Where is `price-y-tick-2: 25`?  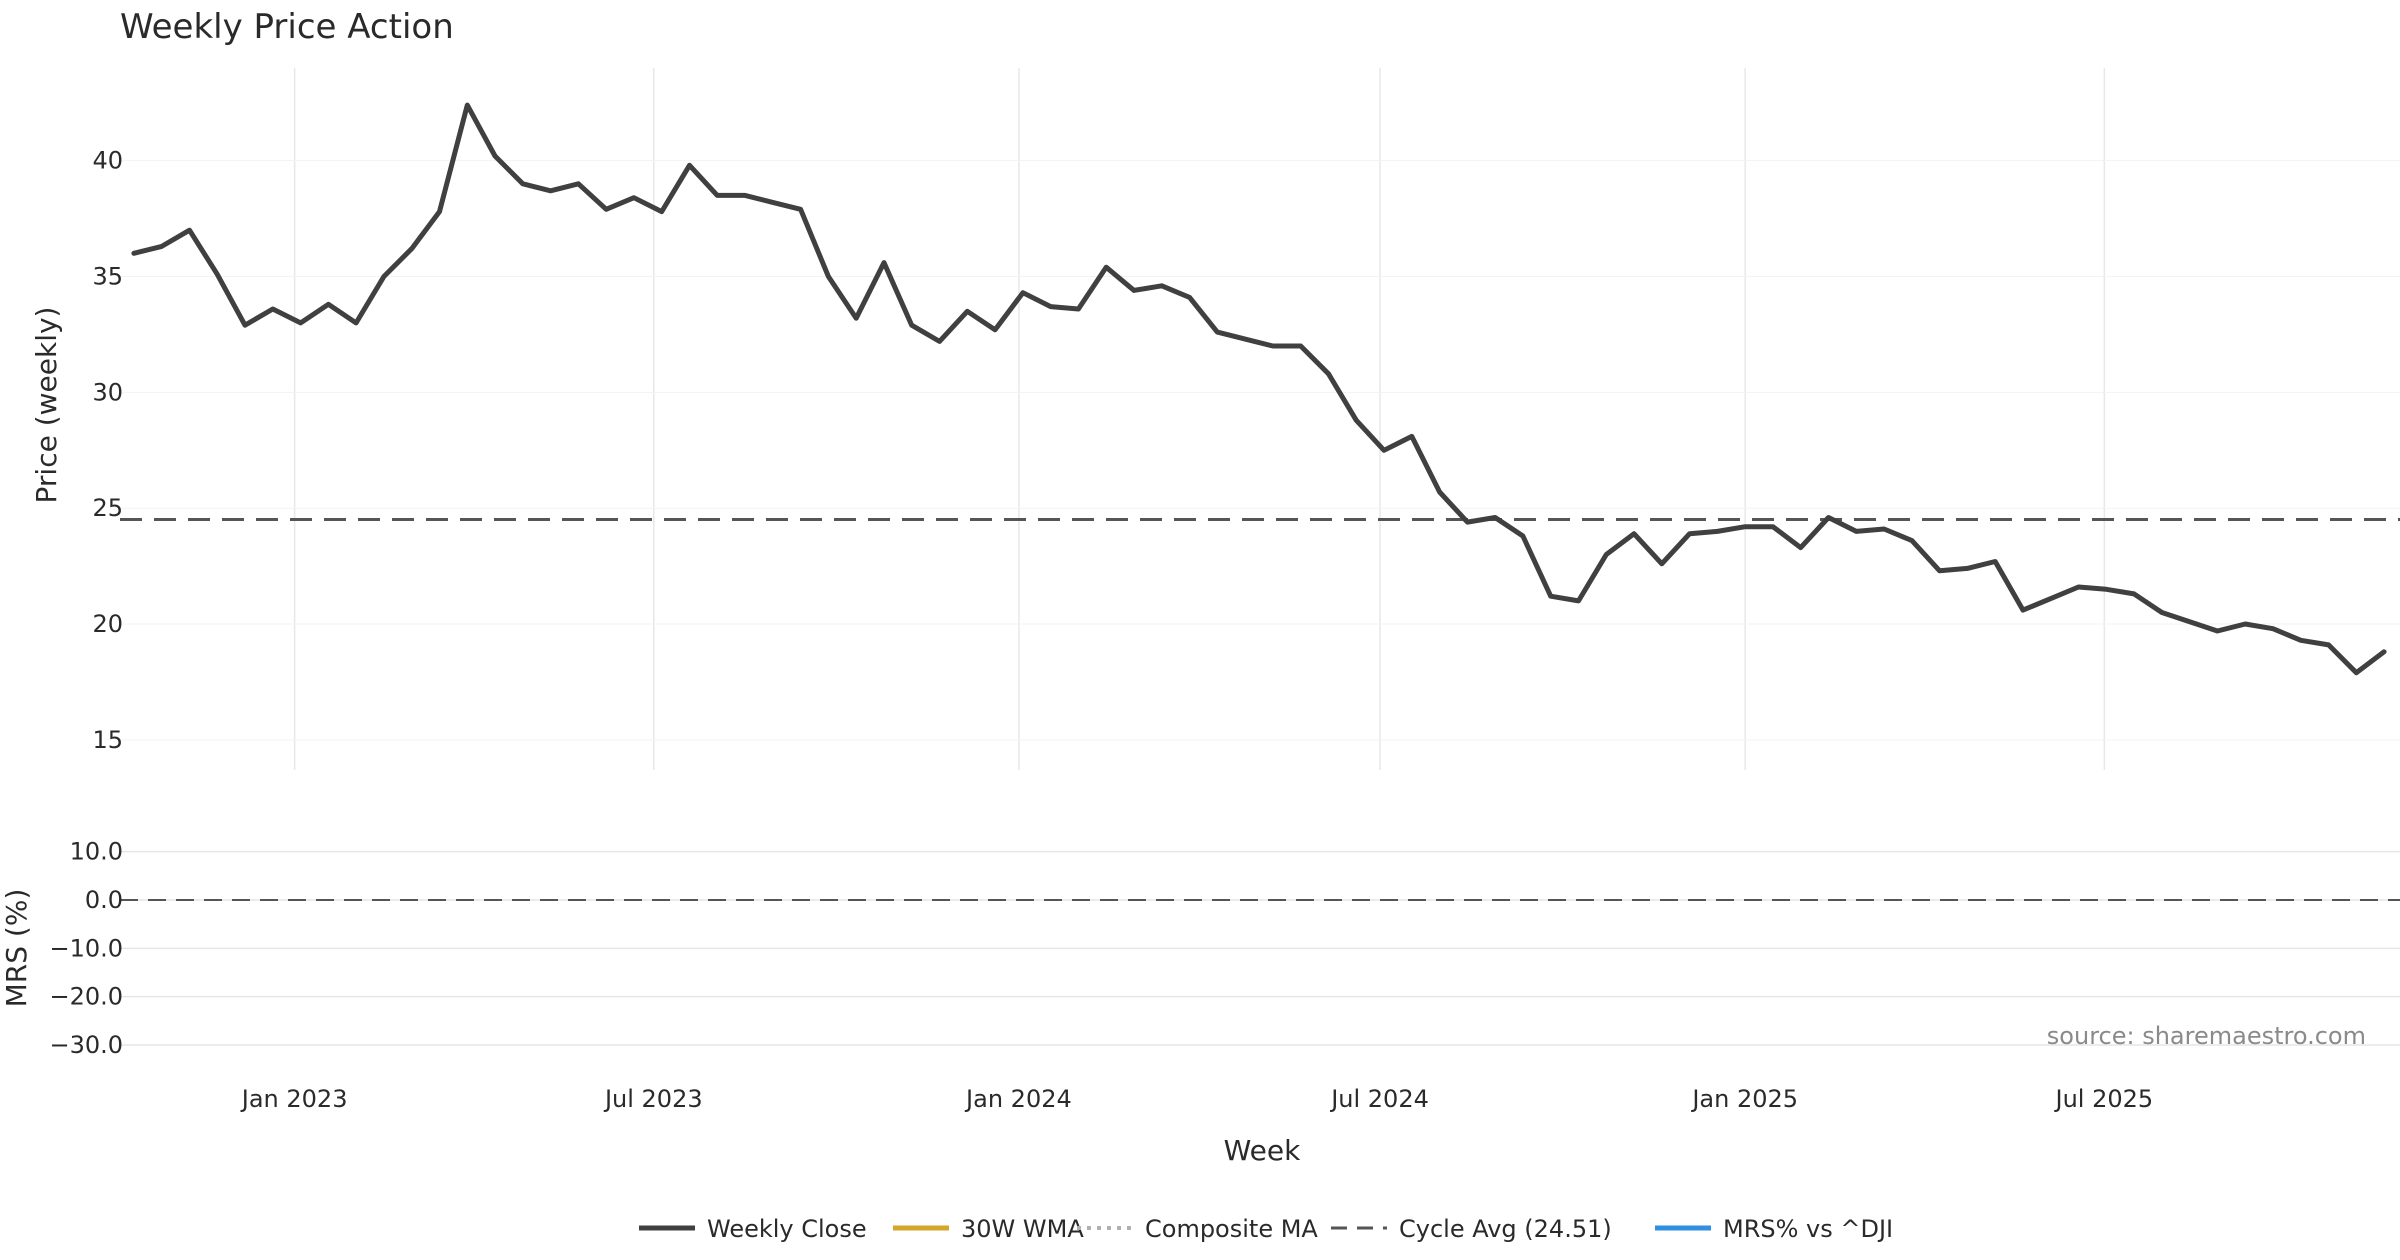 price-y-tick-2: 25 is located at coordinates (107, 508).